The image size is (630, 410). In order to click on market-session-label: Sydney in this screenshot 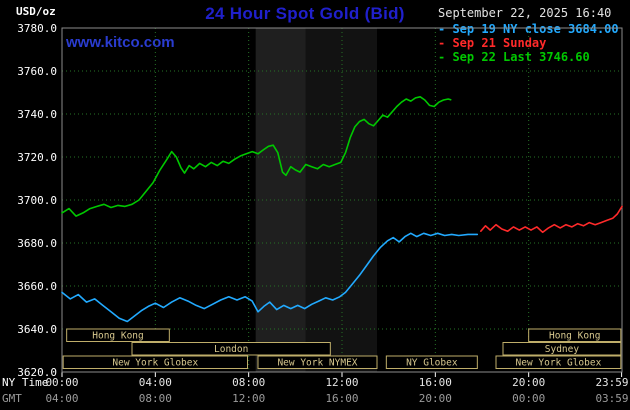, I will do `click(562, 349)`.